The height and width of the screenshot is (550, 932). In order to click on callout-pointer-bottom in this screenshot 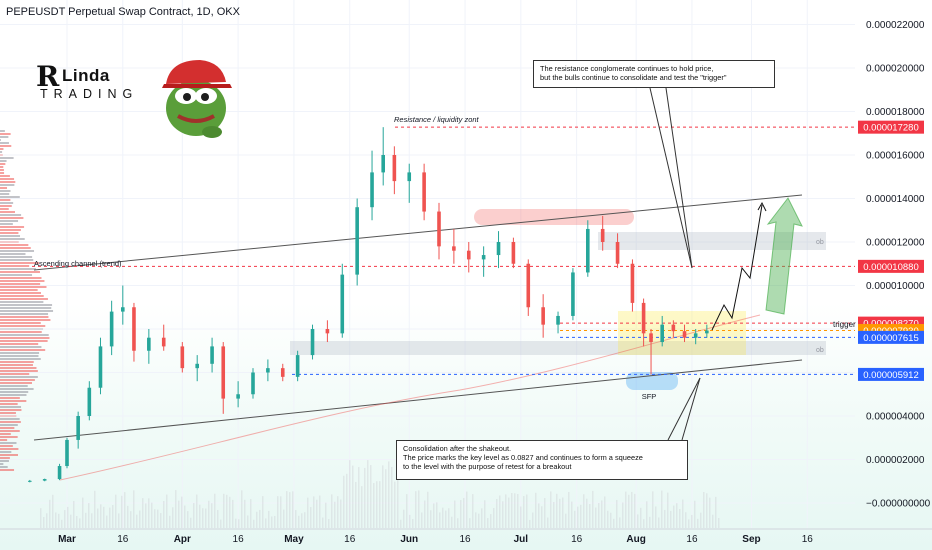, I will do `click(691, 409)`.